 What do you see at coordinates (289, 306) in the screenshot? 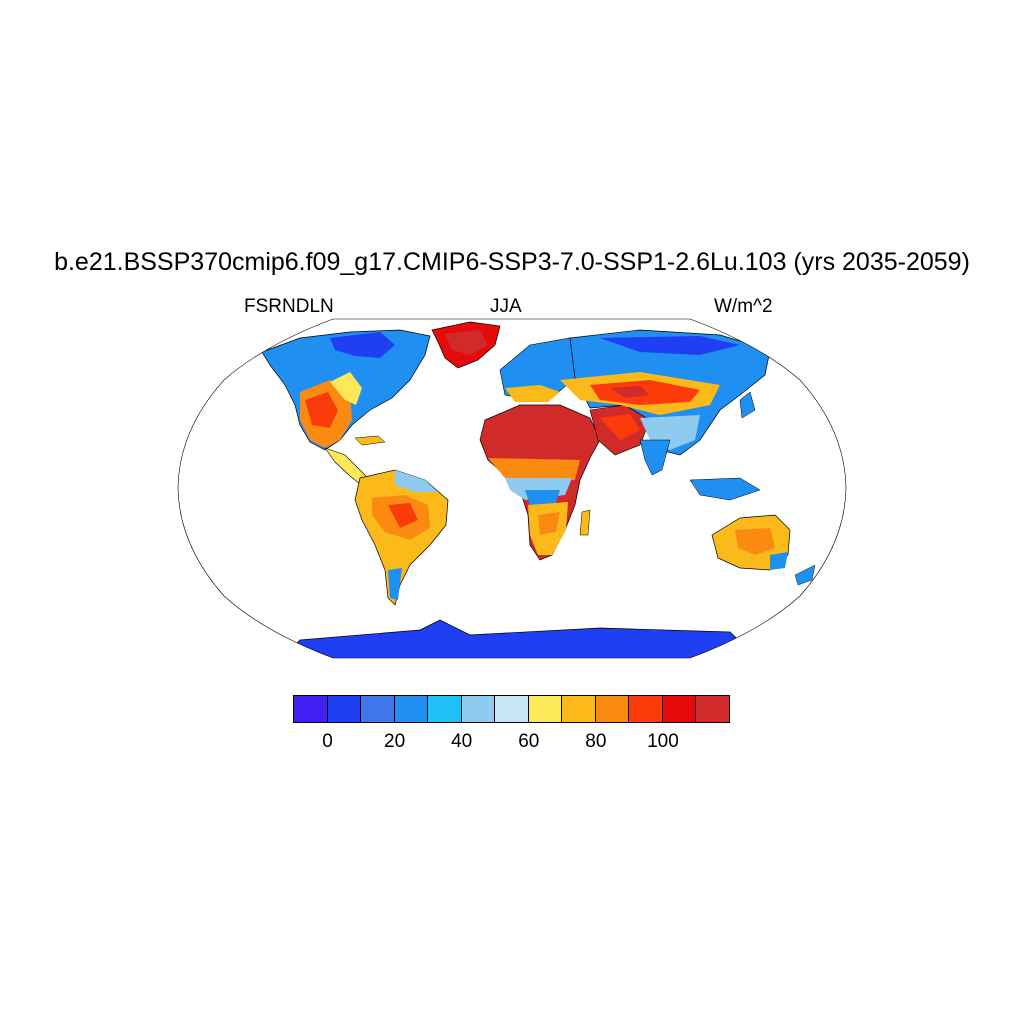
I see `variable-label: FSRNDLN` at bounding box center [289, 306].